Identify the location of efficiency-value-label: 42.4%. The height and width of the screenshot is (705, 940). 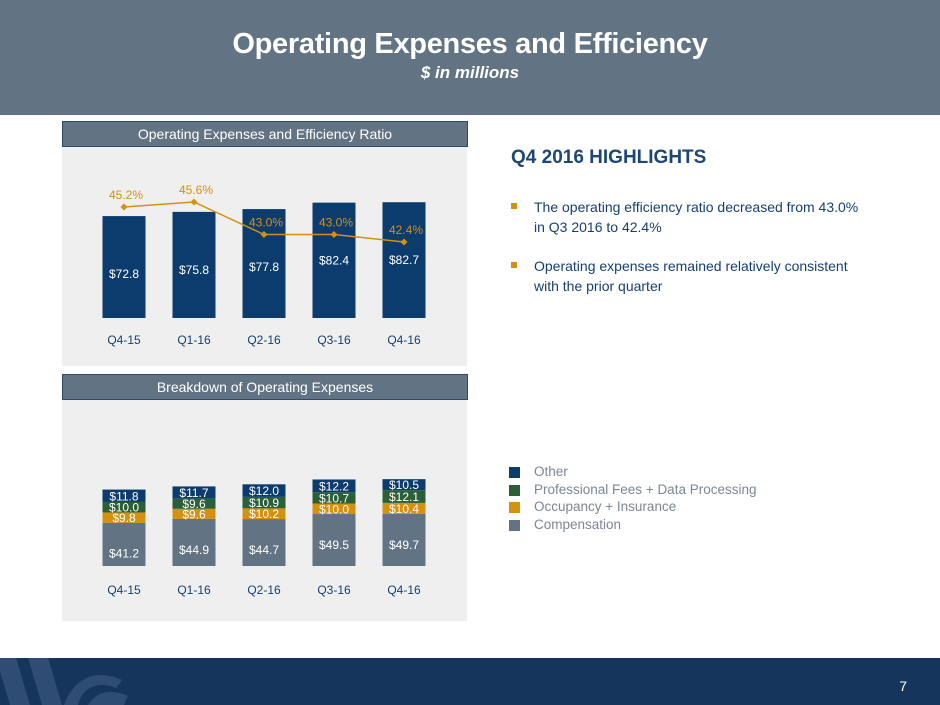
(406, 230).